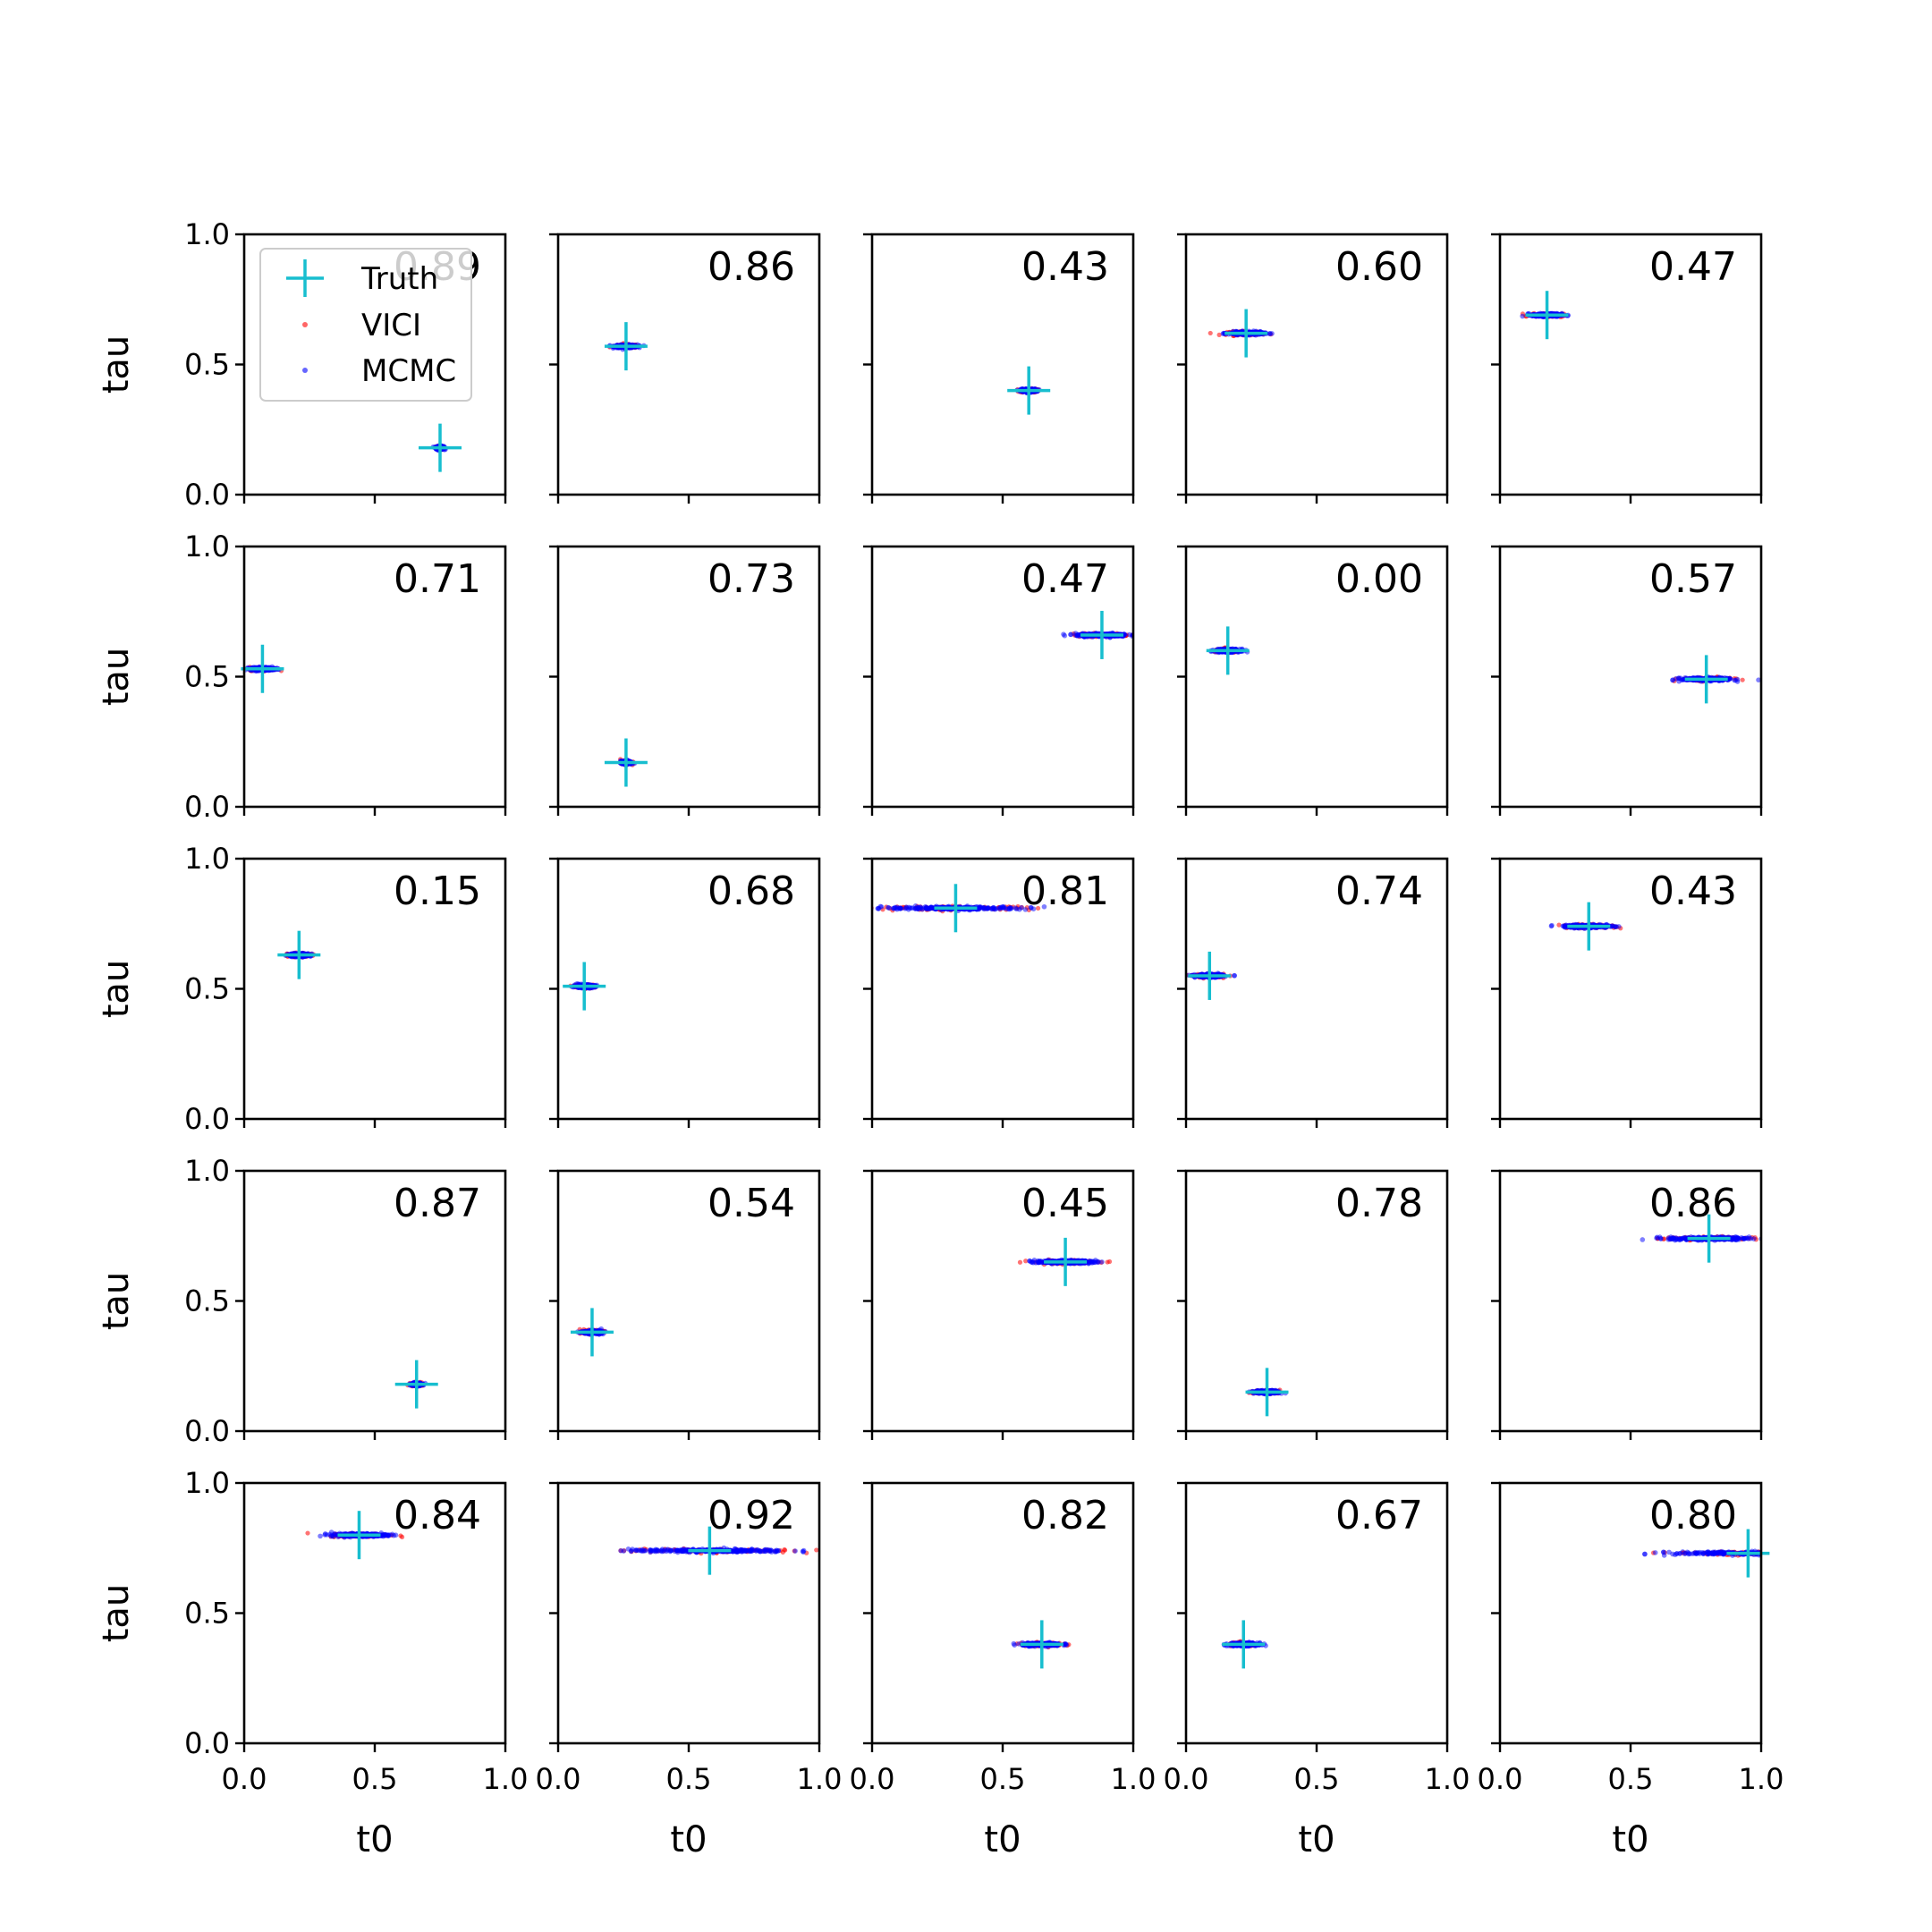 This screenshot has width=1932, height=1932. Describe the element at coordinates (1313, 992) in the screenshot. I see `scatter-panel: 0.74` at that location.